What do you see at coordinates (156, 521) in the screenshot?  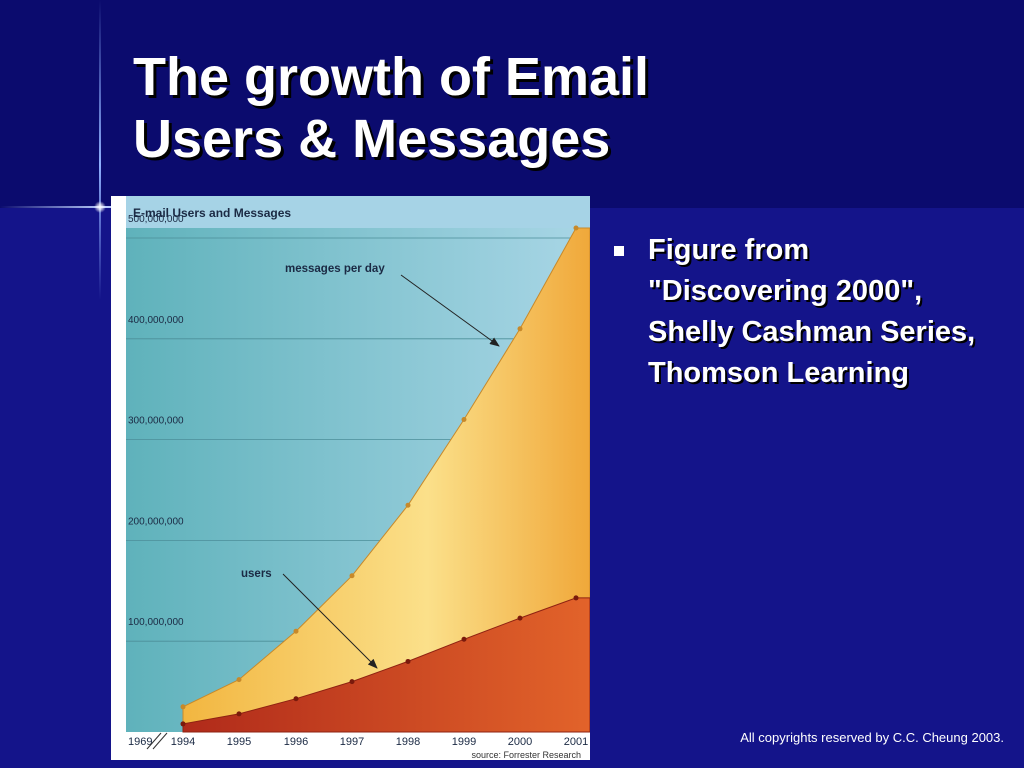 I see `y-tick-label: 200,000,000` at bounding box center [156, 521].